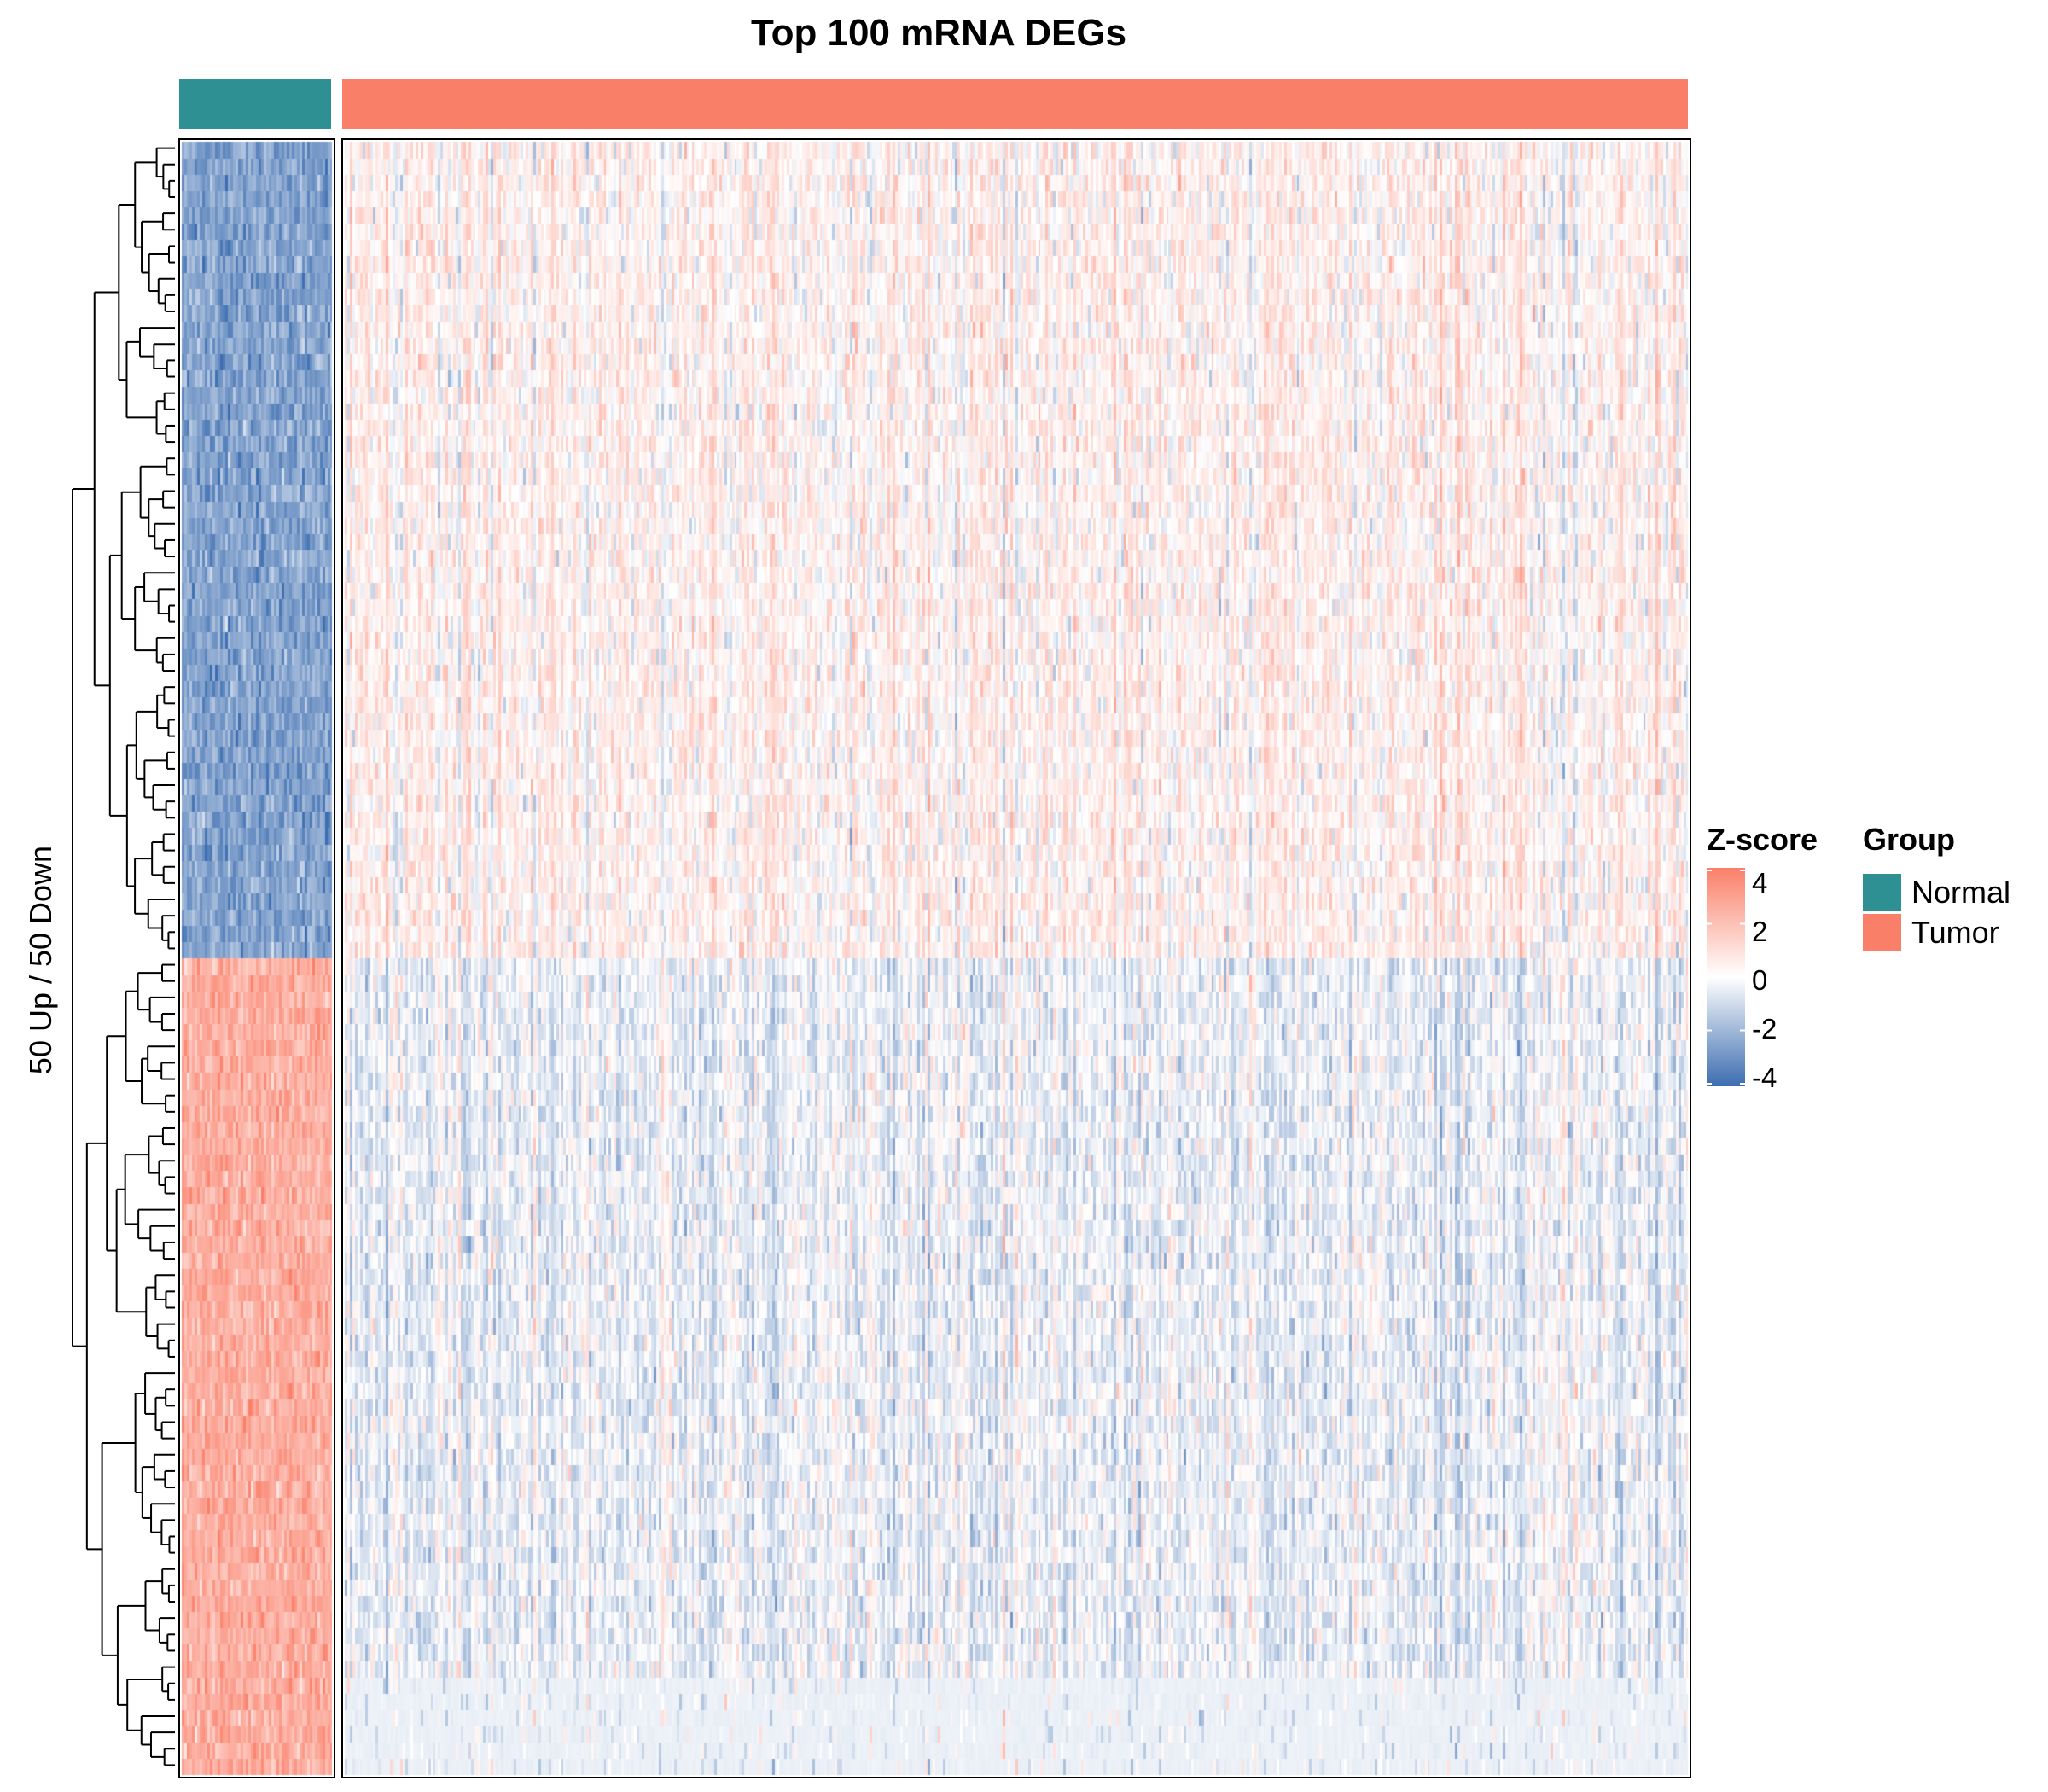  Describe the element at coordinates (255, 104) in the screenshot. I see `group-annotation-normal` at that location.